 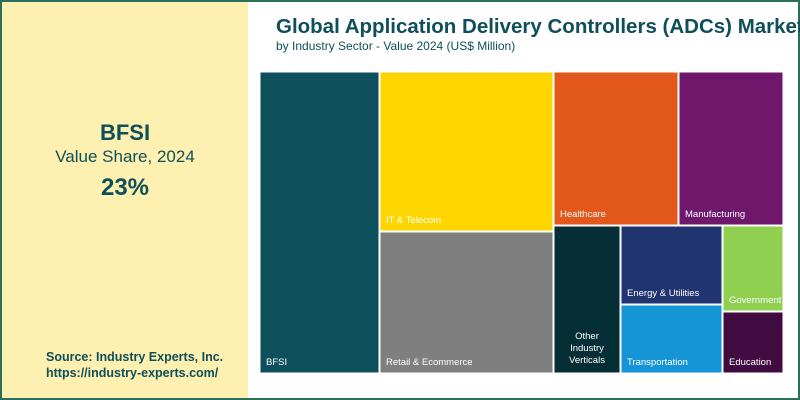 I want to click on treemap-tile-healthcare, so click(x=616, y=148).